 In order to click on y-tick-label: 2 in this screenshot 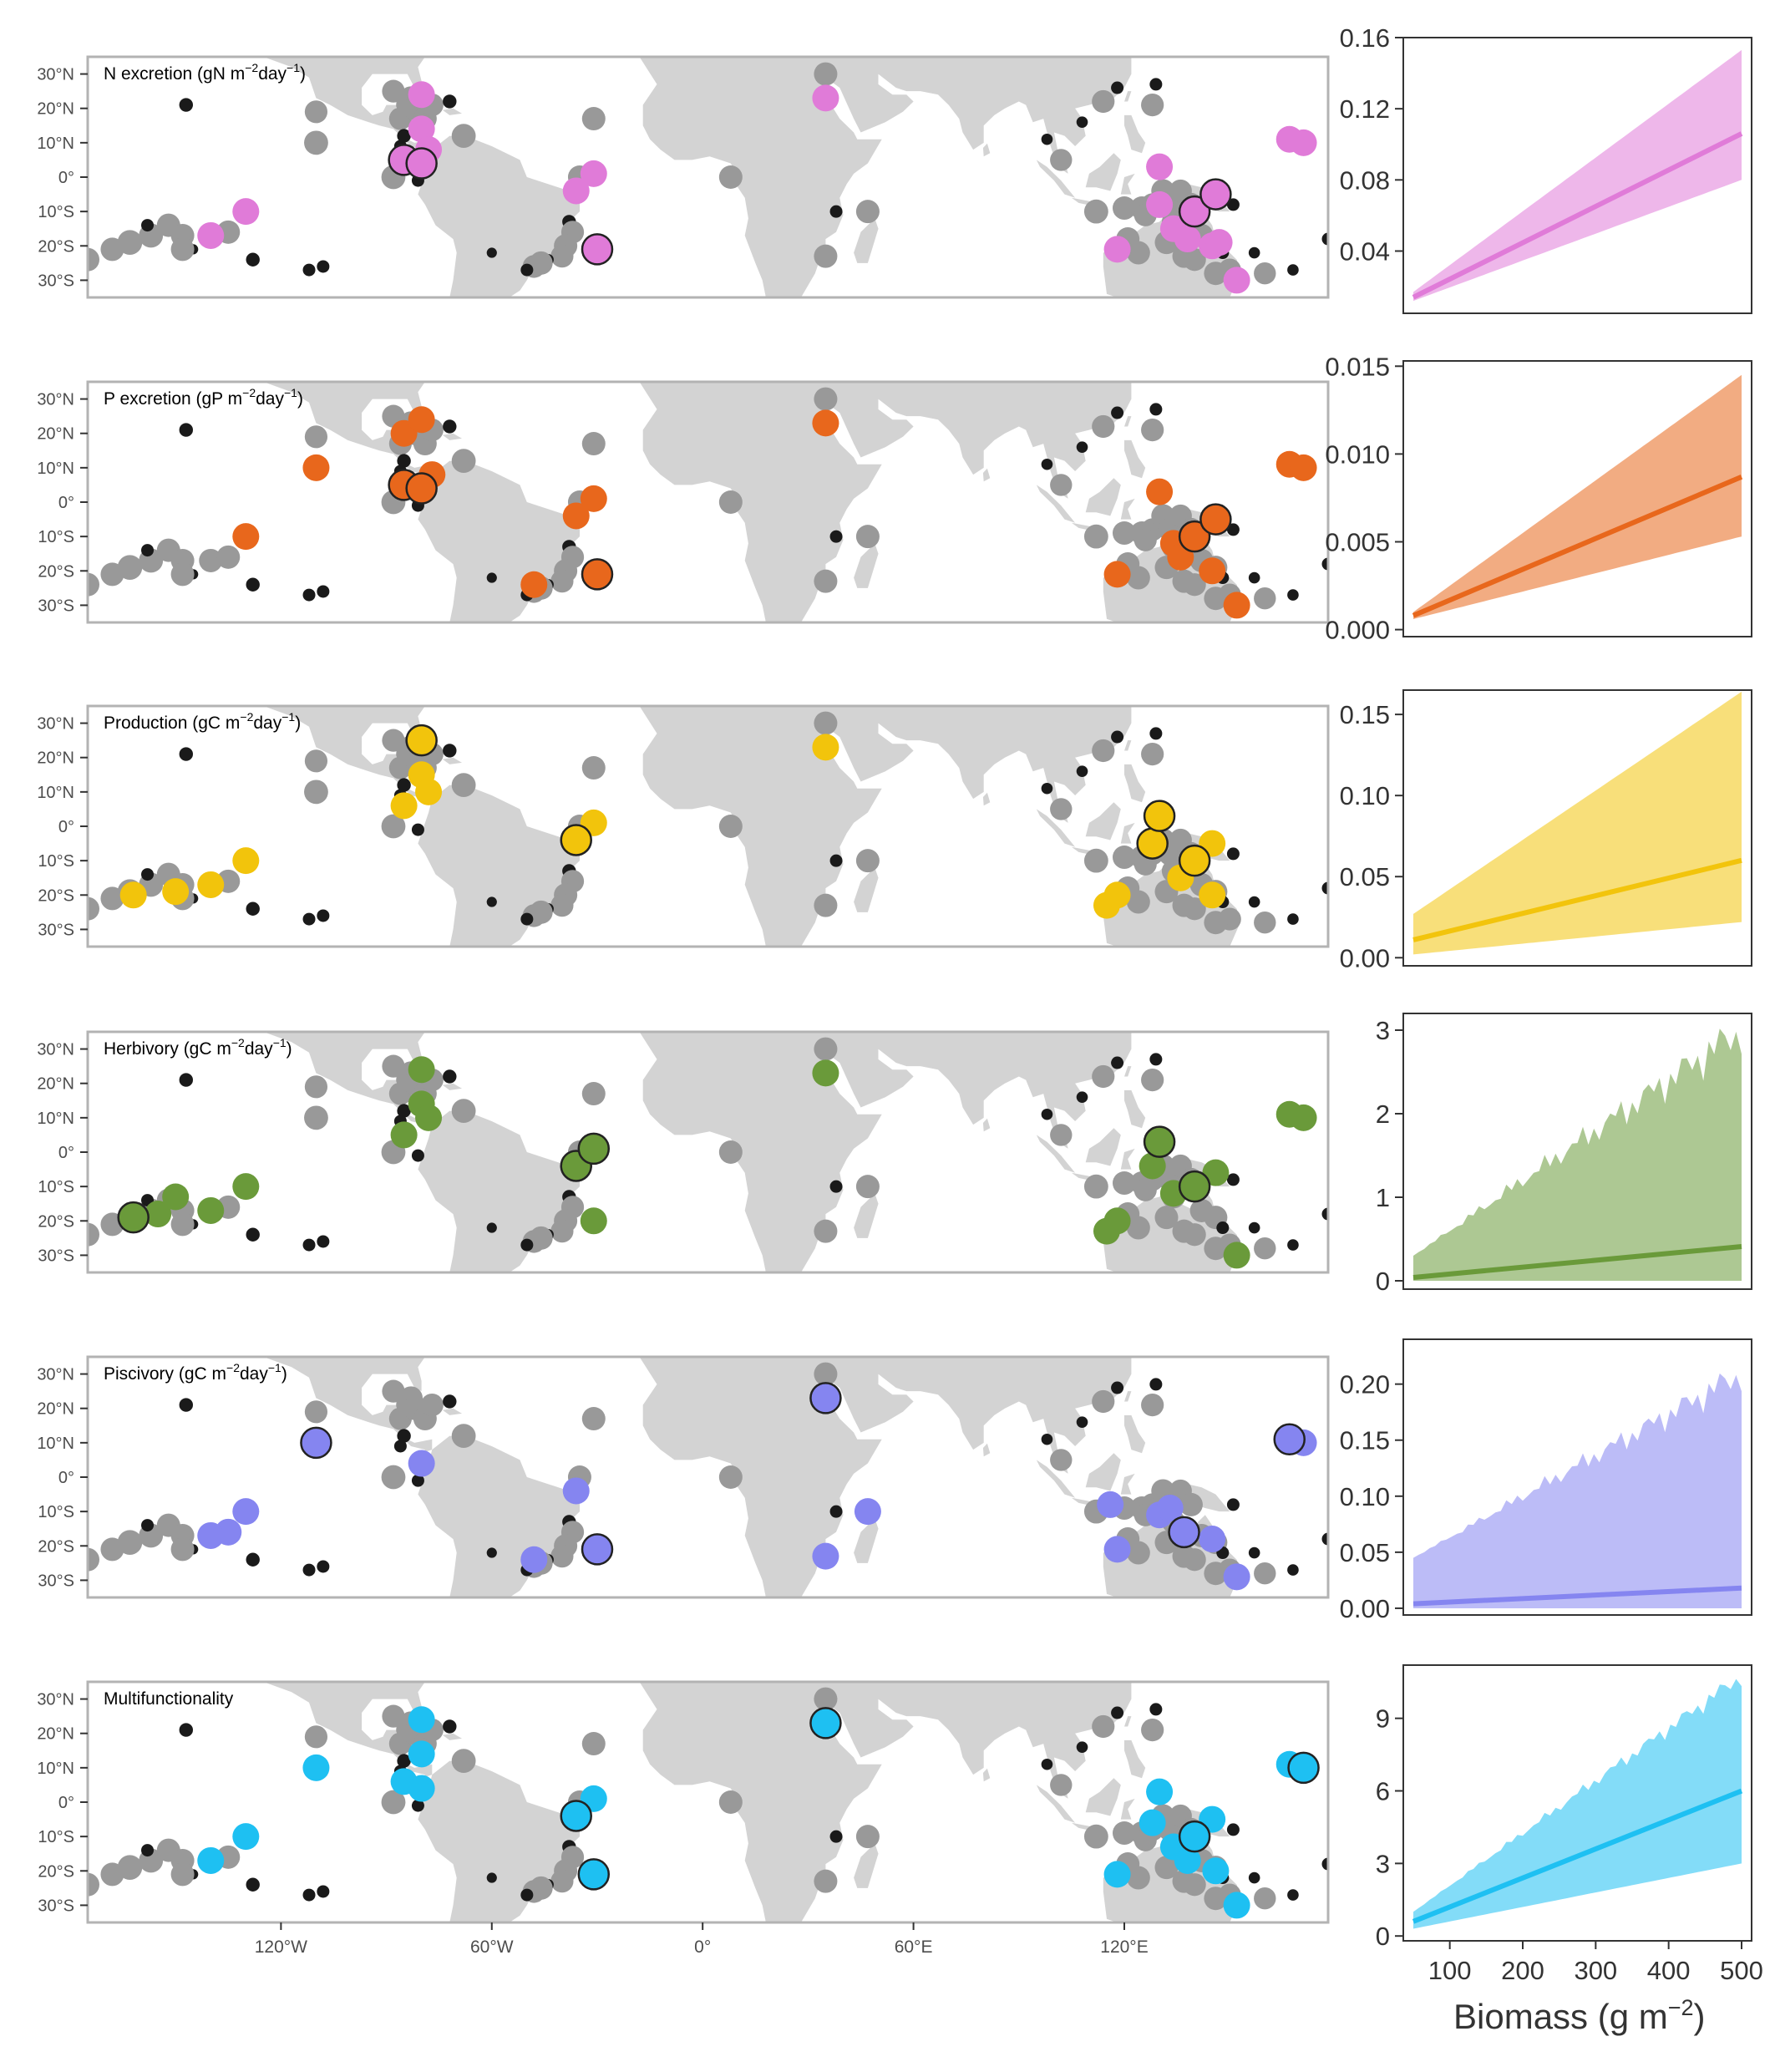, I will do `click(1383, 1114)`.